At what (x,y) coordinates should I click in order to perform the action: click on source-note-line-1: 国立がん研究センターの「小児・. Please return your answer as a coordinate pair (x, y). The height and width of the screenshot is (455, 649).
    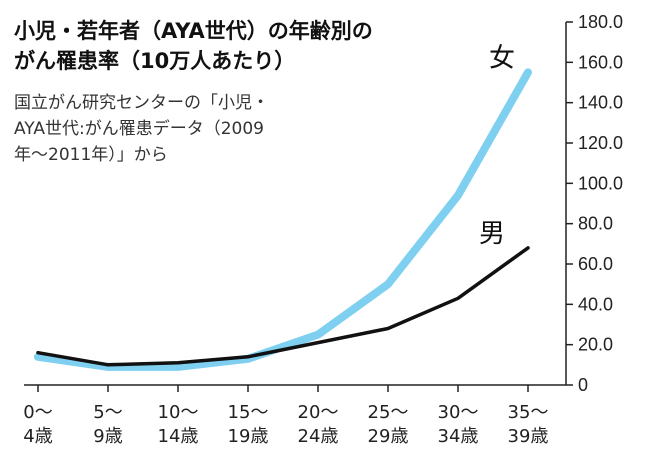
    Looking at the image, I should click on (141, 103).